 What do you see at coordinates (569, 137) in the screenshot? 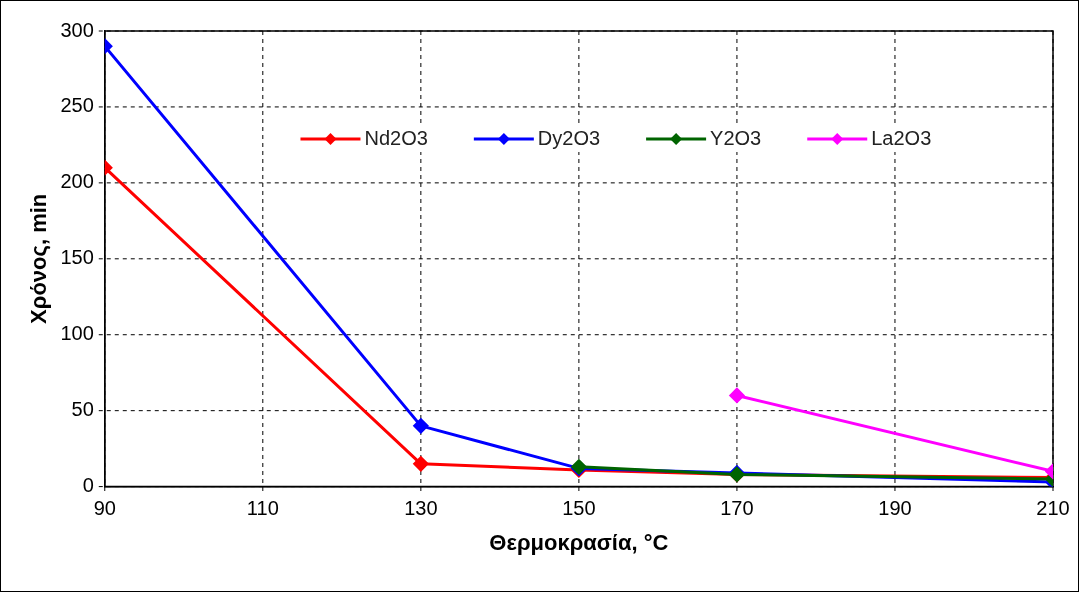
I see `legend-label: Dy2O3` at bounding box center [569, 137].